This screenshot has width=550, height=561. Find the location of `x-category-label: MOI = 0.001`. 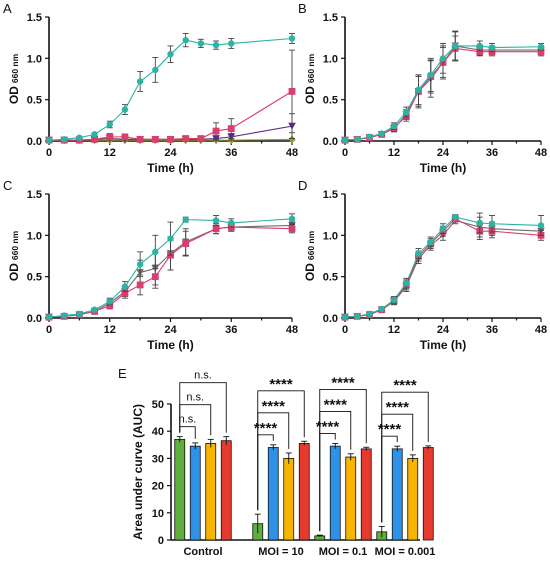

x-category-label: MOI = 0.001 is located at coordinates (405, 552).